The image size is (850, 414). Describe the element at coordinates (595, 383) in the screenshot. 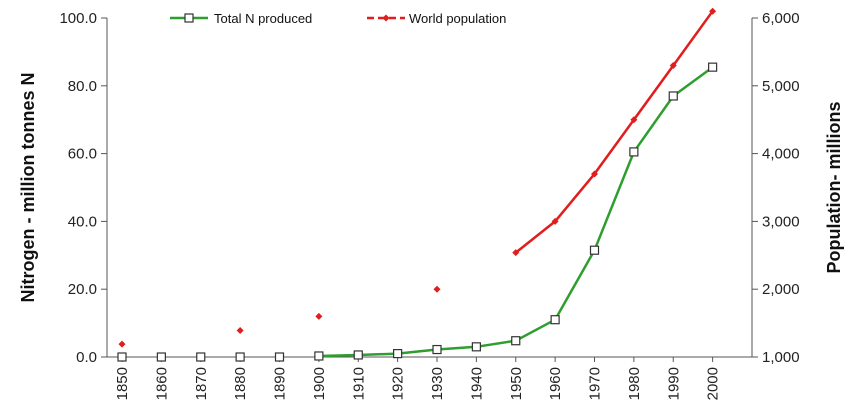

I see `x-tick-label: 1970` at that location.